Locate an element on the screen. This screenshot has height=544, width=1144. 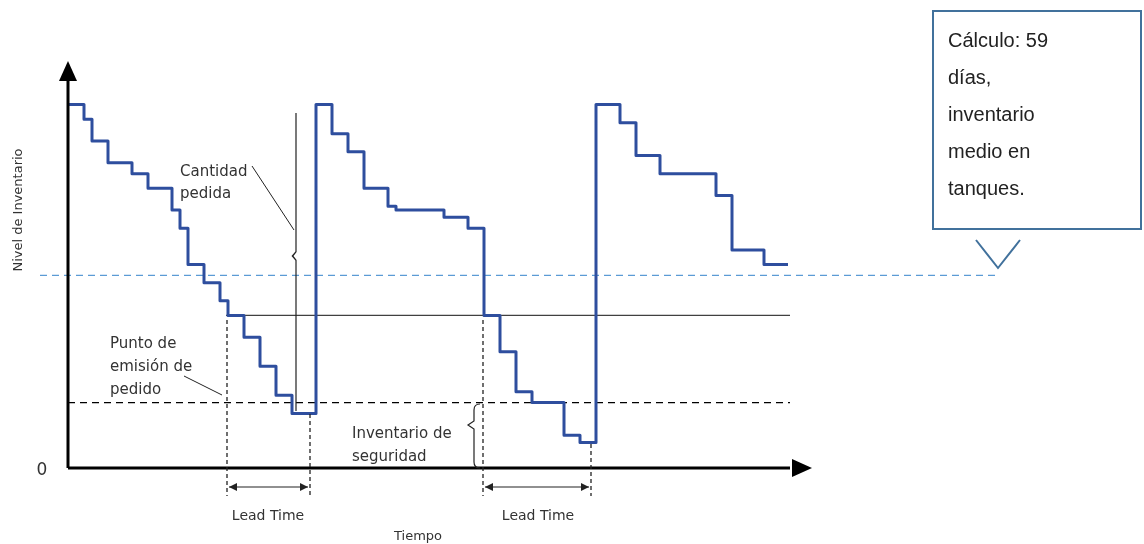
annotation: Cantidad pedida is located at coordinates (214, 182).